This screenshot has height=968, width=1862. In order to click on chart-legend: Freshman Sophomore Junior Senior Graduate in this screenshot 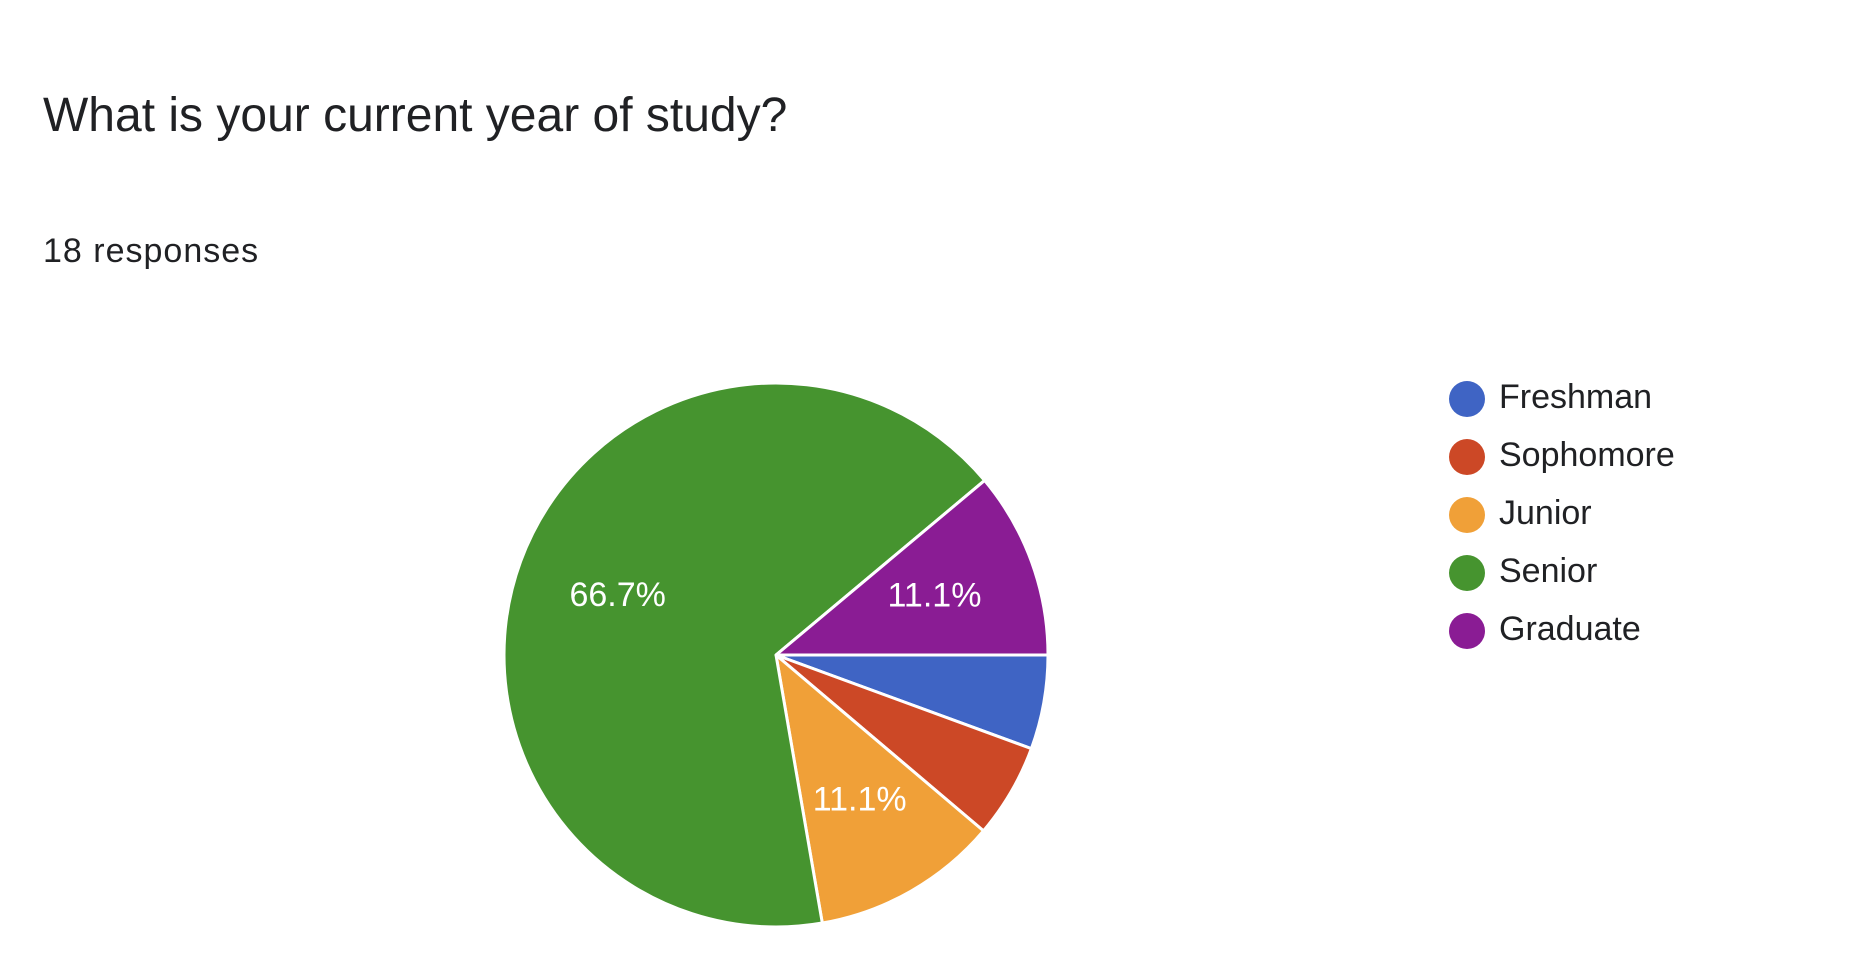, I will do `click(1562, 513)`.